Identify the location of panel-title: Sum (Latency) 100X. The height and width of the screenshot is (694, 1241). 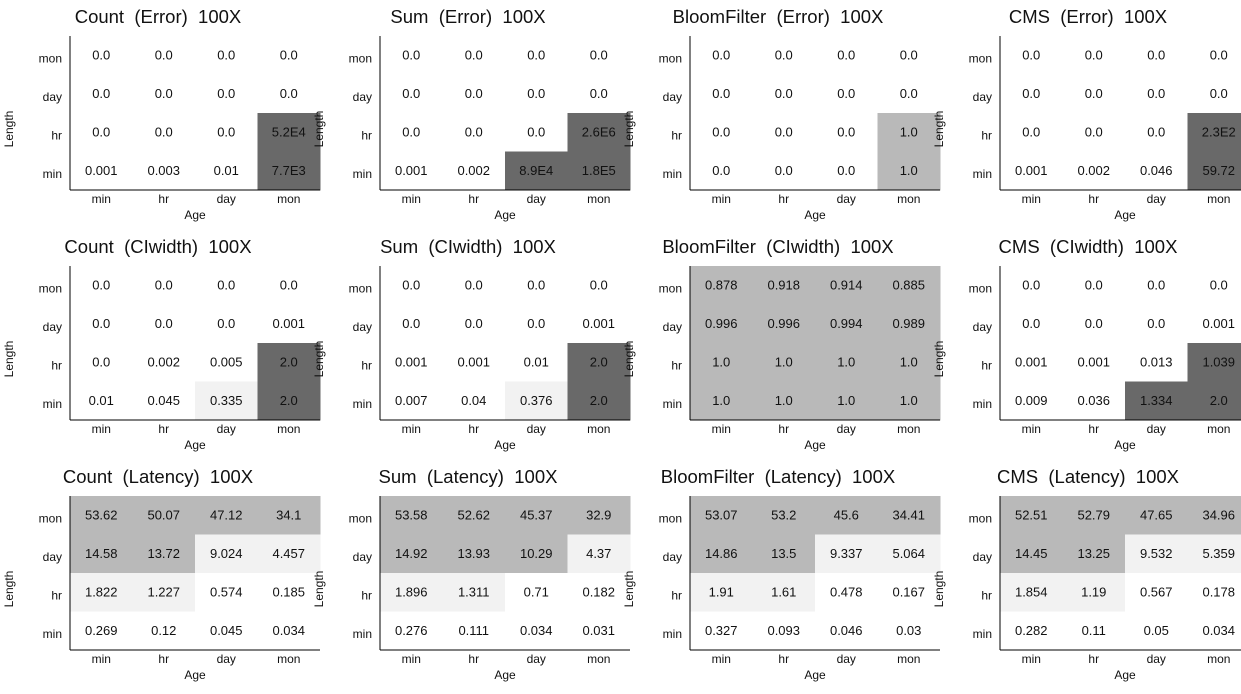
(468, 476).